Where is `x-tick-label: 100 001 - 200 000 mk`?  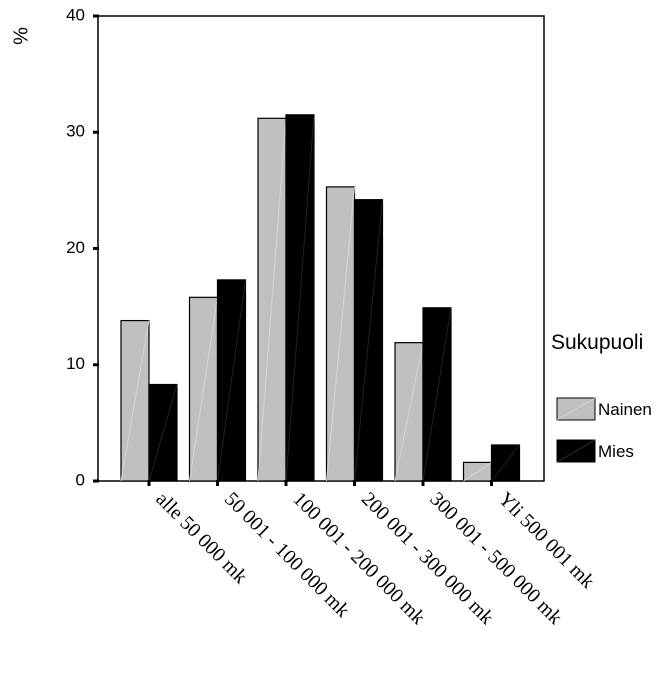
x-tick-label: 100 001 - 200 000 mk is located at coordinates (358, 558).